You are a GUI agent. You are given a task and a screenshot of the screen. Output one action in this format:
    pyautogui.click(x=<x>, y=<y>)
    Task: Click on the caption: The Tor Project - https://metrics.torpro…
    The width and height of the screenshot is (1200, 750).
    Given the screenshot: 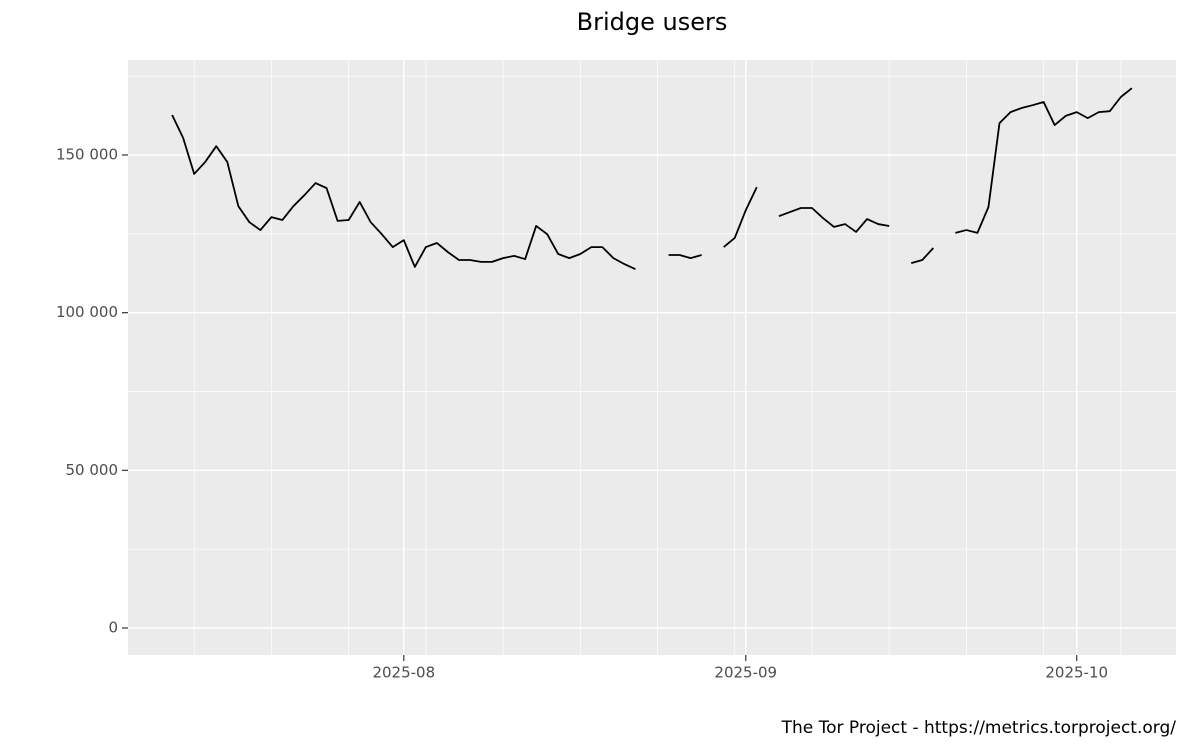 What is the action you would take?
    pyautogui.click(x=979, y=728)
    